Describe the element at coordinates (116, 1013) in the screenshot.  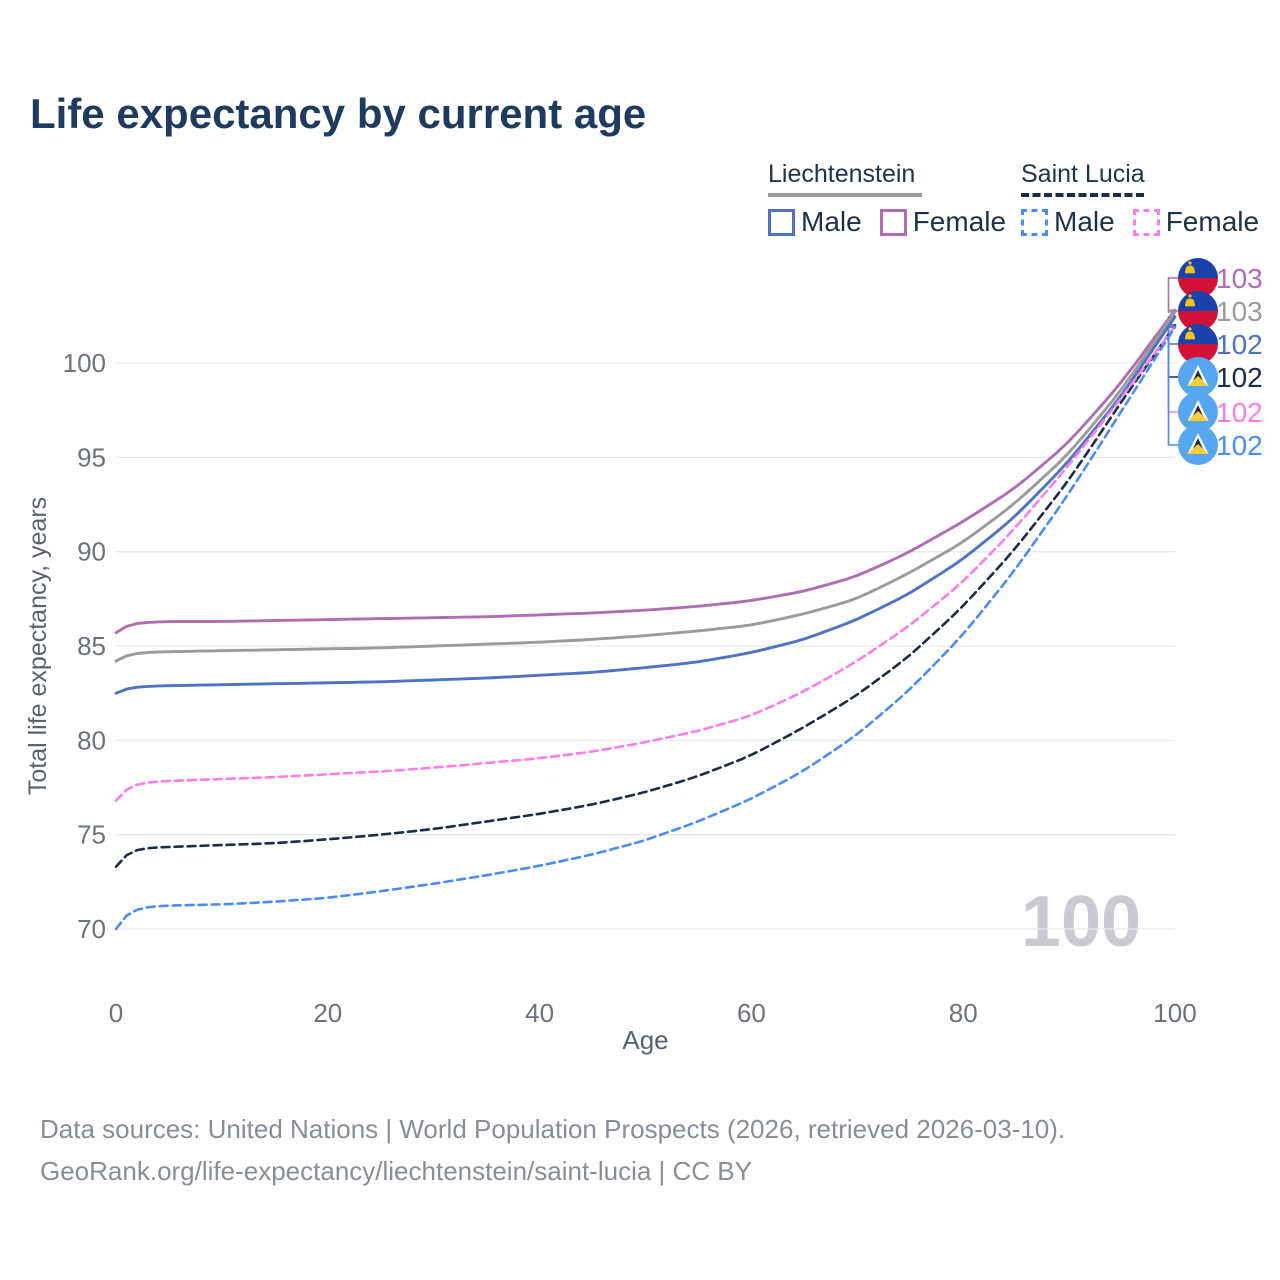
I see `x-tick-label: 0` at that location.